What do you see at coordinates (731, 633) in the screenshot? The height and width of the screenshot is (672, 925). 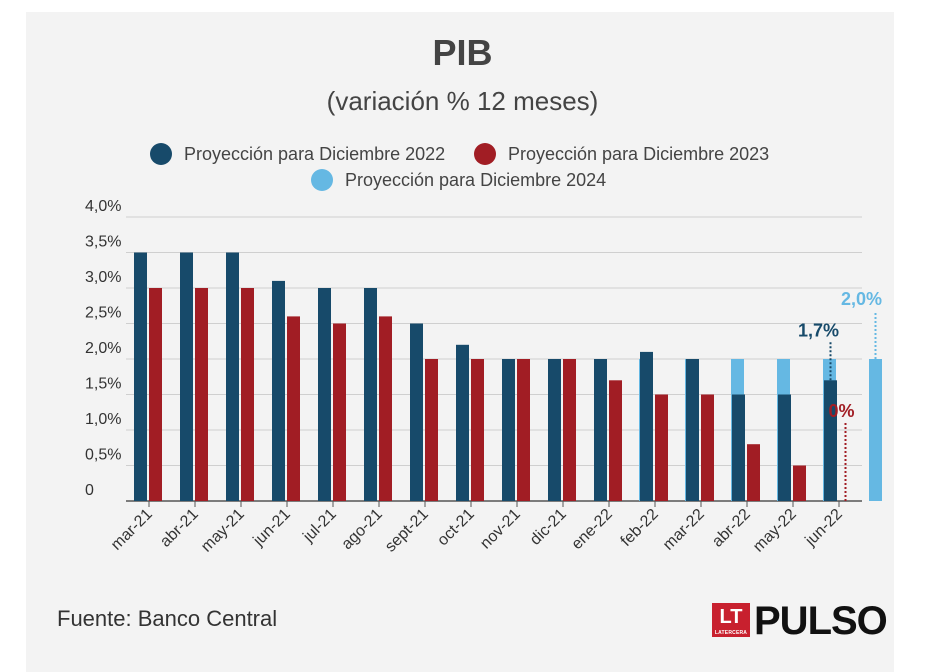 I see `latercera-logo-wordmark: LATERCERA` at bounding box center [731, 633].